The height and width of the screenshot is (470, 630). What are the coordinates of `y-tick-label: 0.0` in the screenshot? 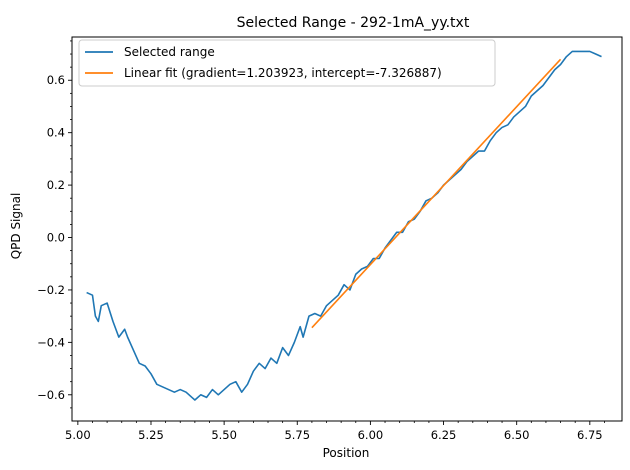 It's located at (56, 238).